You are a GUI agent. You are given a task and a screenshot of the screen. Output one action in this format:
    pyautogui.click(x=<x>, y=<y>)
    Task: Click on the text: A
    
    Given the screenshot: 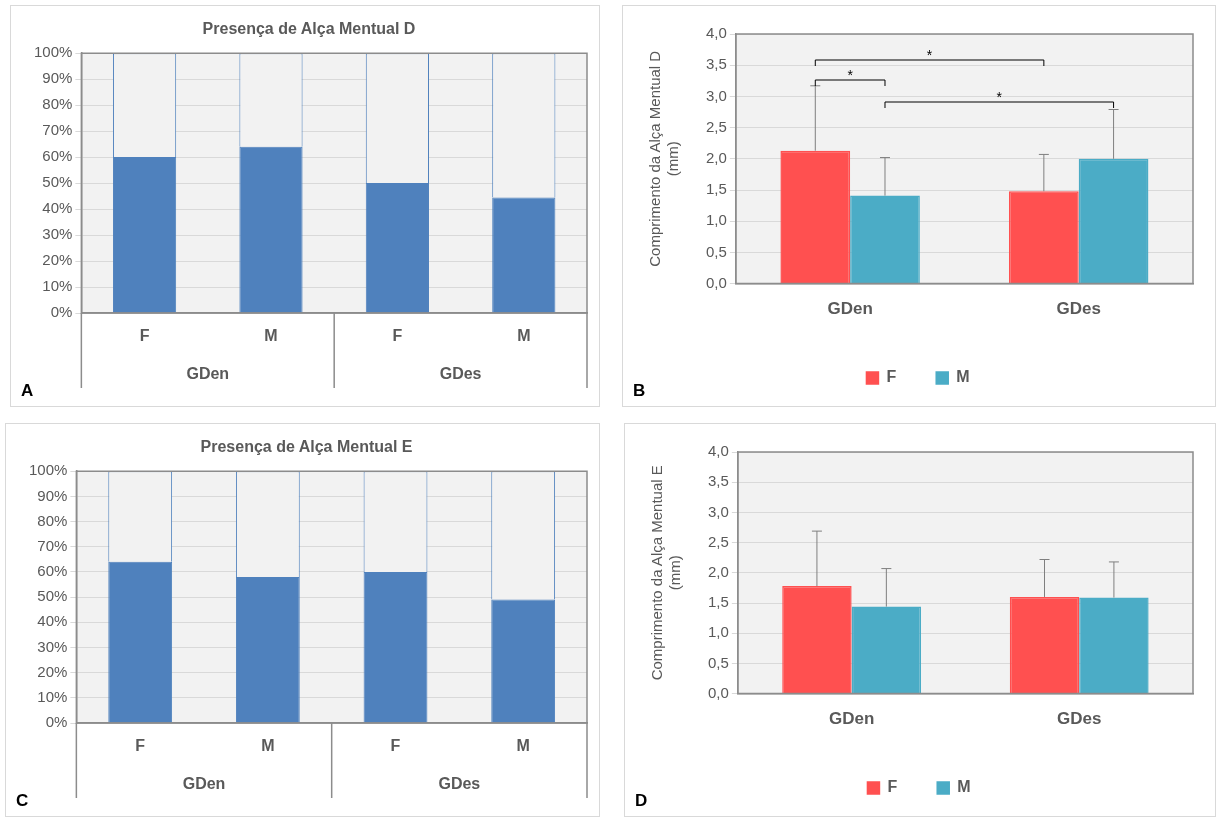 What is the action you would take?
    pyautogui.click(x=27, y=391)
    